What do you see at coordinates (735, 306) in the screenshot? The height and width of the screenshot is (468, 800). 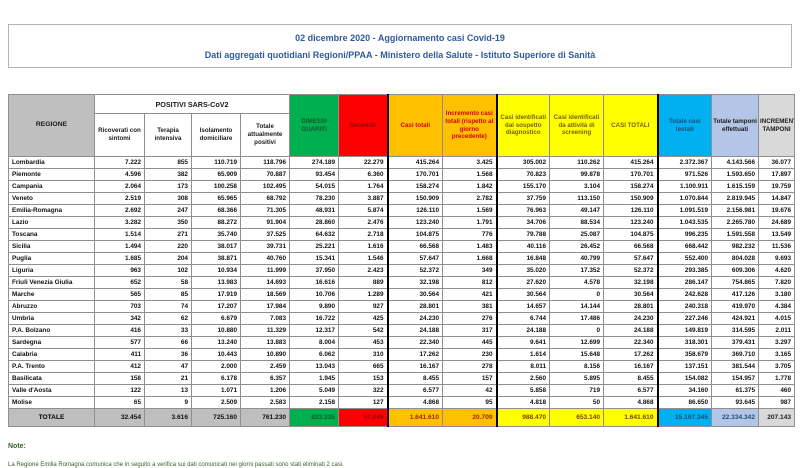 I see `value-cell: 419.970` at bounding box center [735, 306].